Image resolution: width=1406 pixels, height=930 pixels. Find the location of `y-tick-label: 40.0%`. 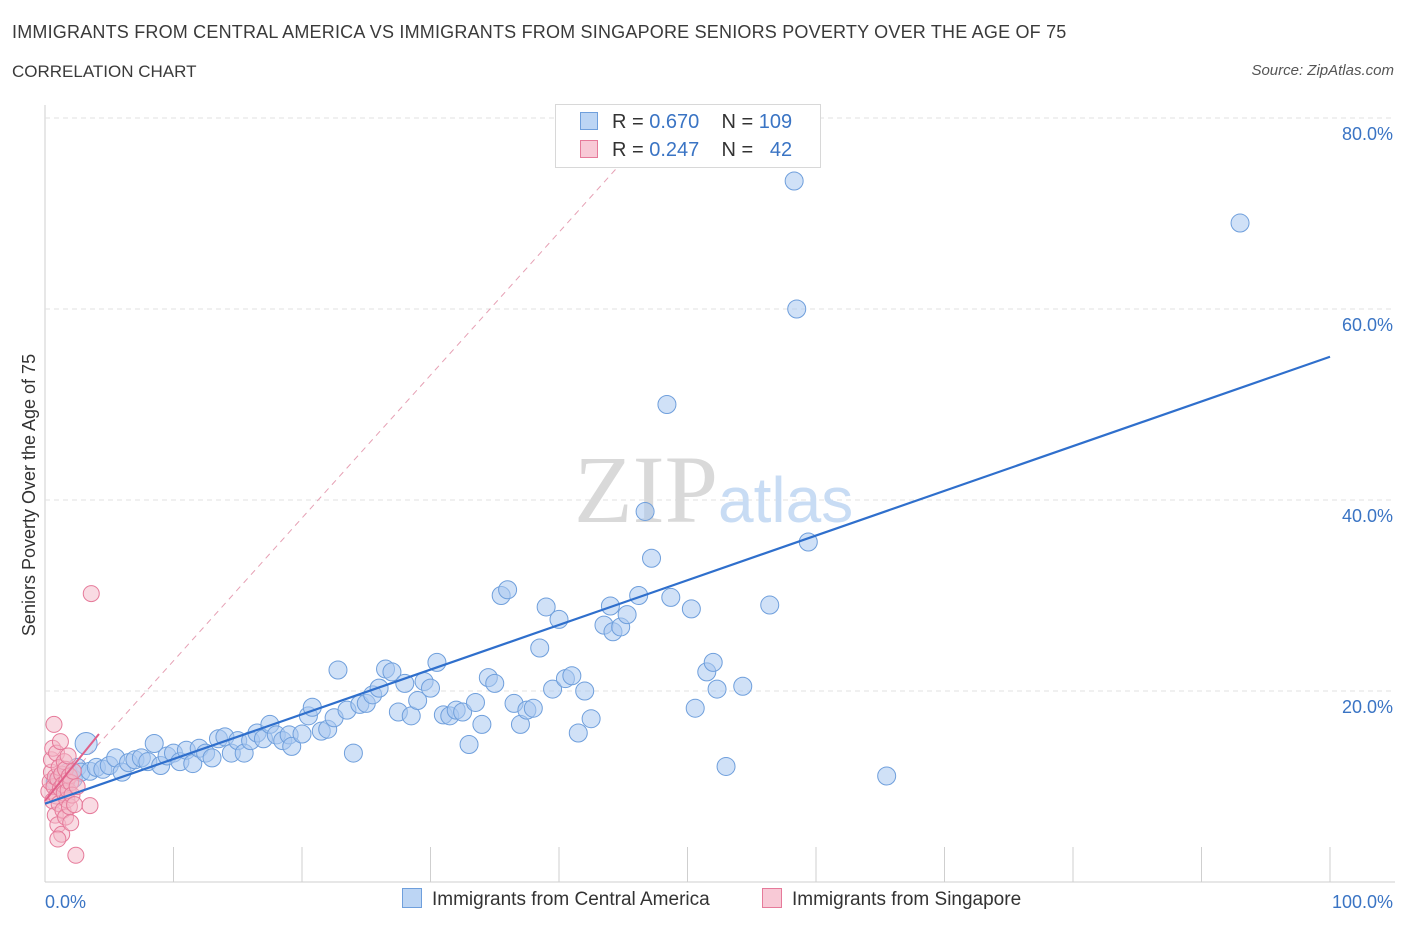

y-tick-label: 40.0% is located at coordinates (1367, 516).